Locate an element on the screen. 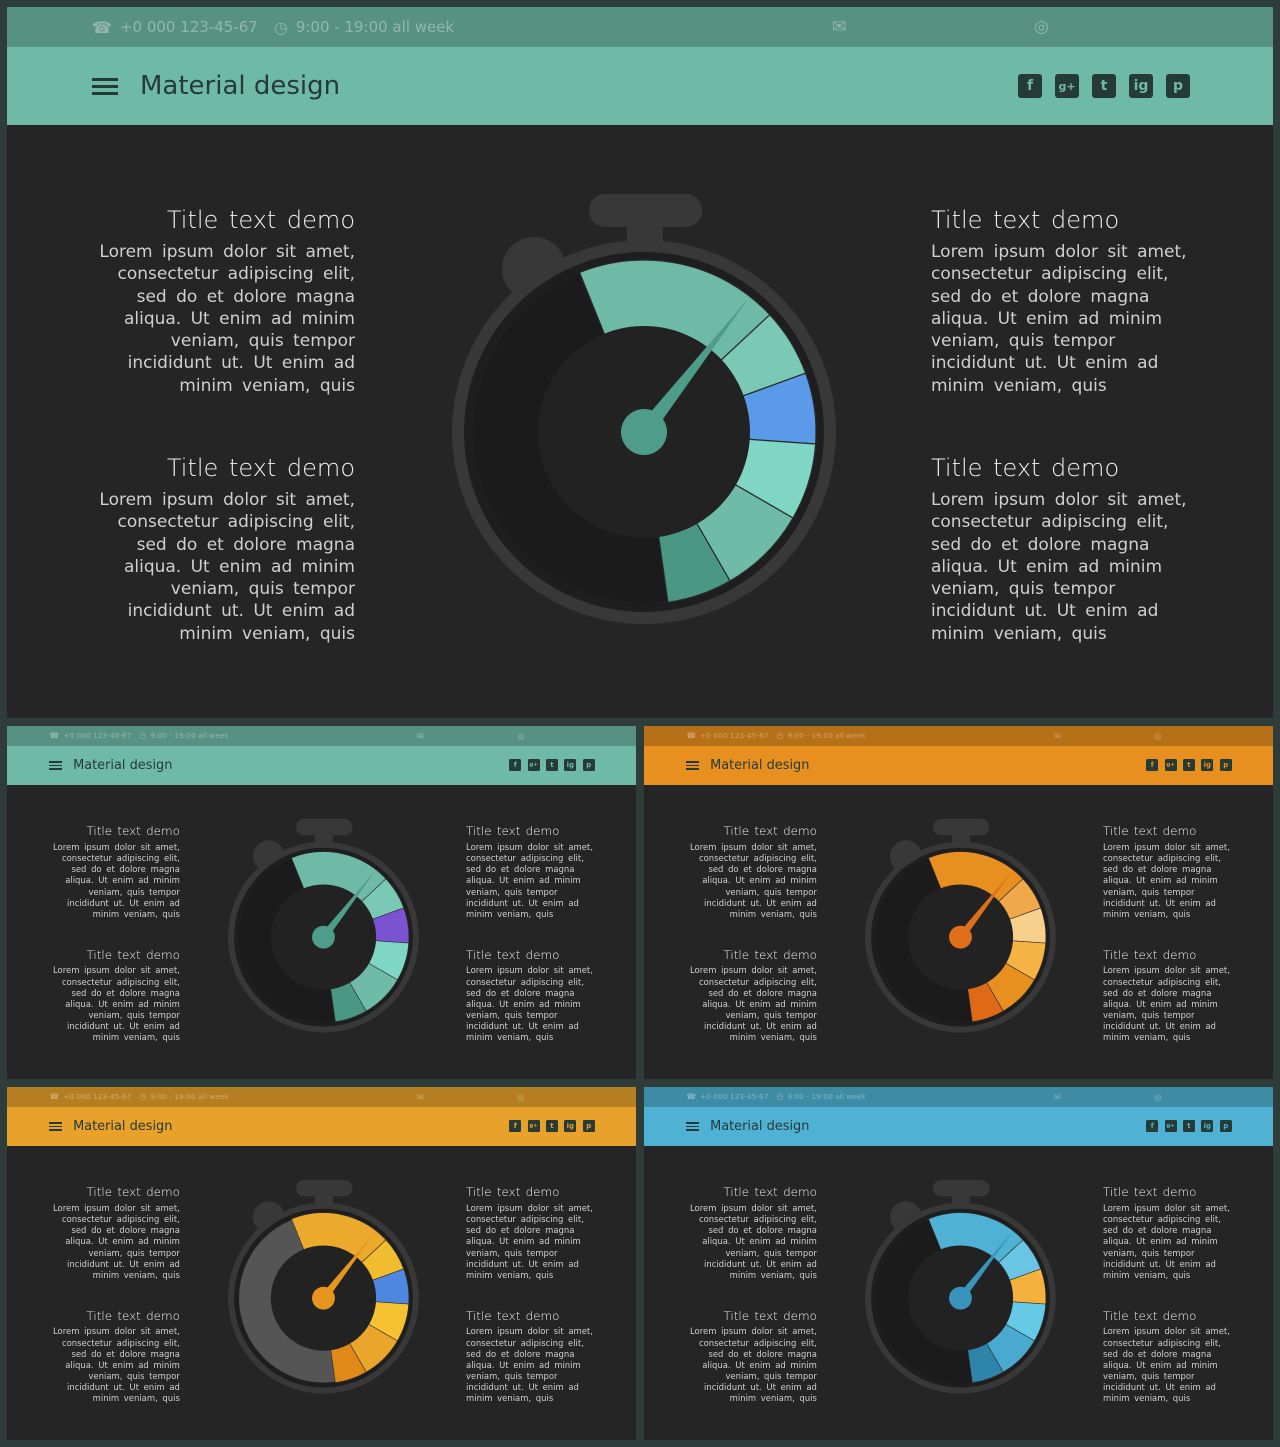  social-links: f g+ t ig p is located at coordinates (1104, 86).